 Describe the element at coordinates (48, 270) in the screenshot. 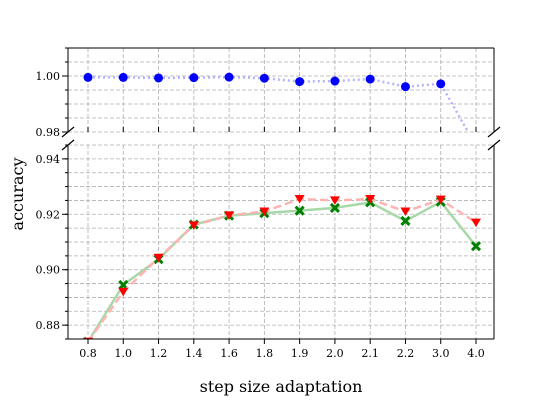

I see `lower-y-tick-label: 0.90` at that location.